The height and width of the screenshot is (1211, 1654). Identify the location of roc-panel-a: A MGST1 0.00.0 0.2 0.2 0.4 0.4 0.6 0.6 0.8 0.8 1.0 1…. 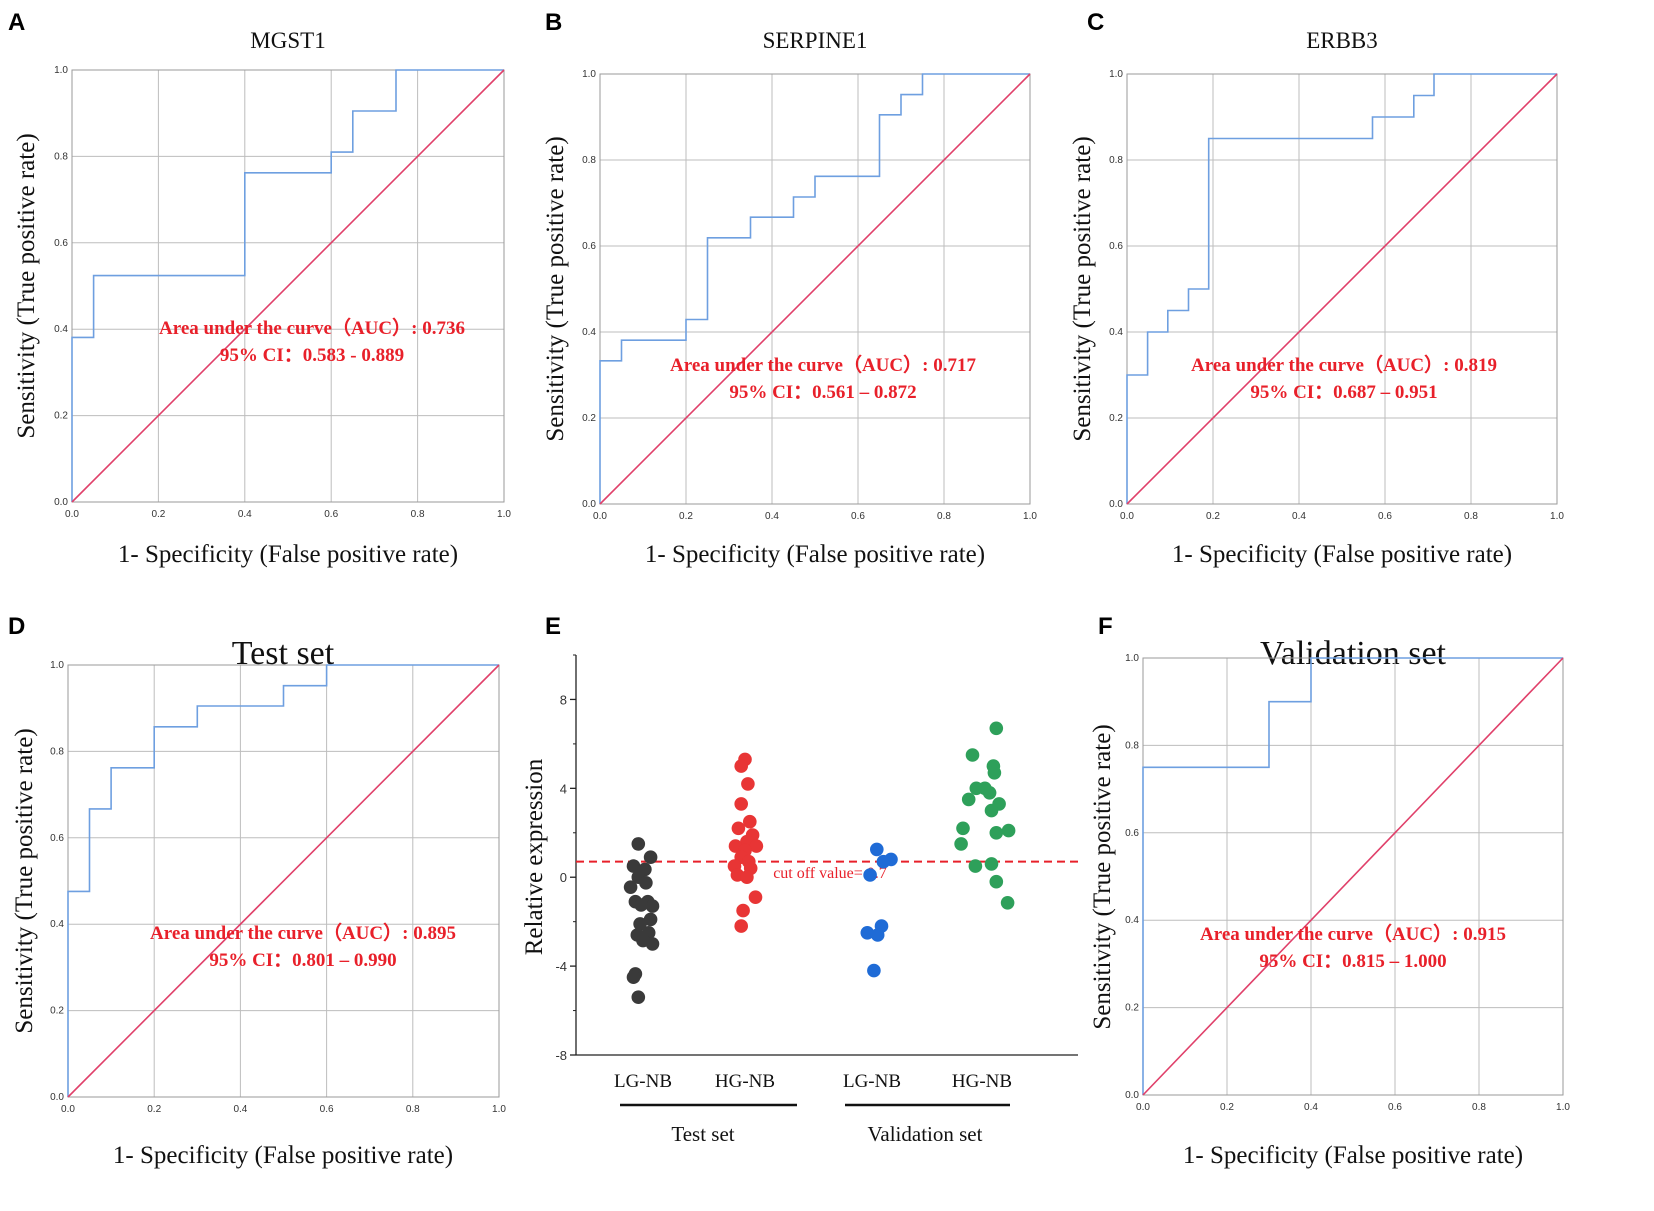
(259, 288).